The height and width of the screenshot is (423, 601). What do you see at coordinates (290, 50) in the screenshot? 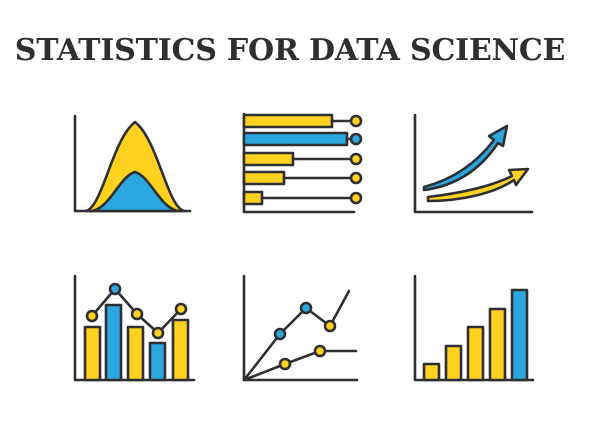
I see `page-title: STATISTICS FOR DATA SCIENCE` at bounding box center [290, 50].